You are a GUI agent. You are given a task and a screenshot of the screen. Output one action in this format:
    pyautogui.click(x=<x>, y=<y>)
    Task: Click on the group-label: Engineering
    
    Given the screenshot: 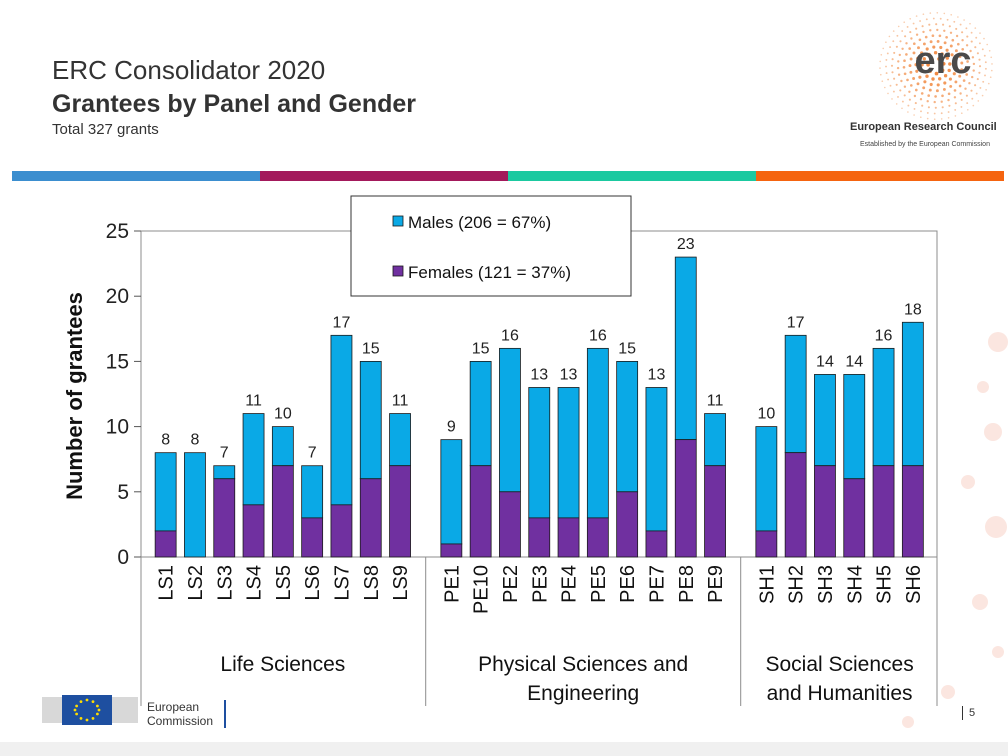 What is the action you would take?
    pyautogui.click(x=583, y=693)
    